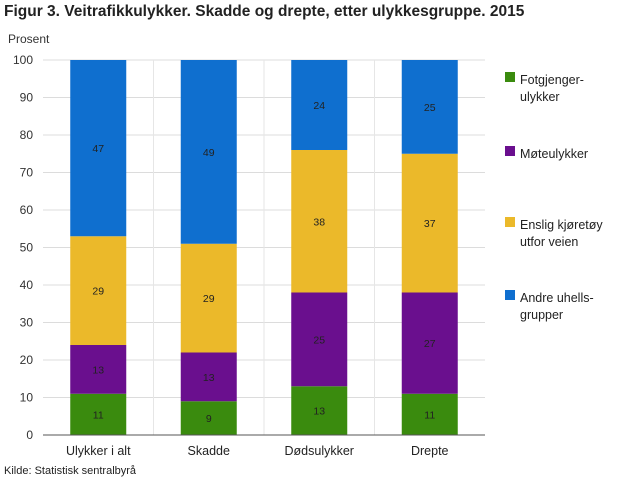 The image size is (621, 487). Describe the element at coordinates (552, 80) in the screenshot. I see `legend-label: Fotgjenger-` at that location.